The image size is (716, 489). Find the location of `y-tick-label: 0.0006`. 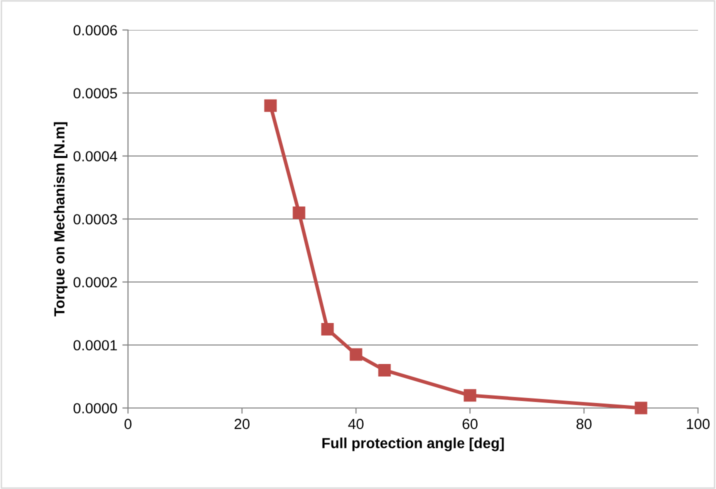

y-tick-label: 0.0006 is located at coordinates (95, 30).